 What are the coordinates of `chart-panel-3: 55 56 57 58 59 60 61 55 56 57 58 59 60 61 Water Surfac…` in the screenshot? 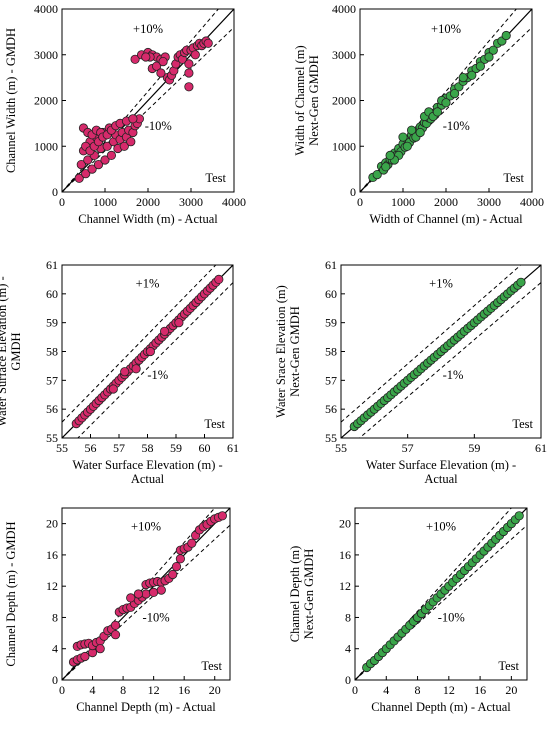 It's located at (119, 372).